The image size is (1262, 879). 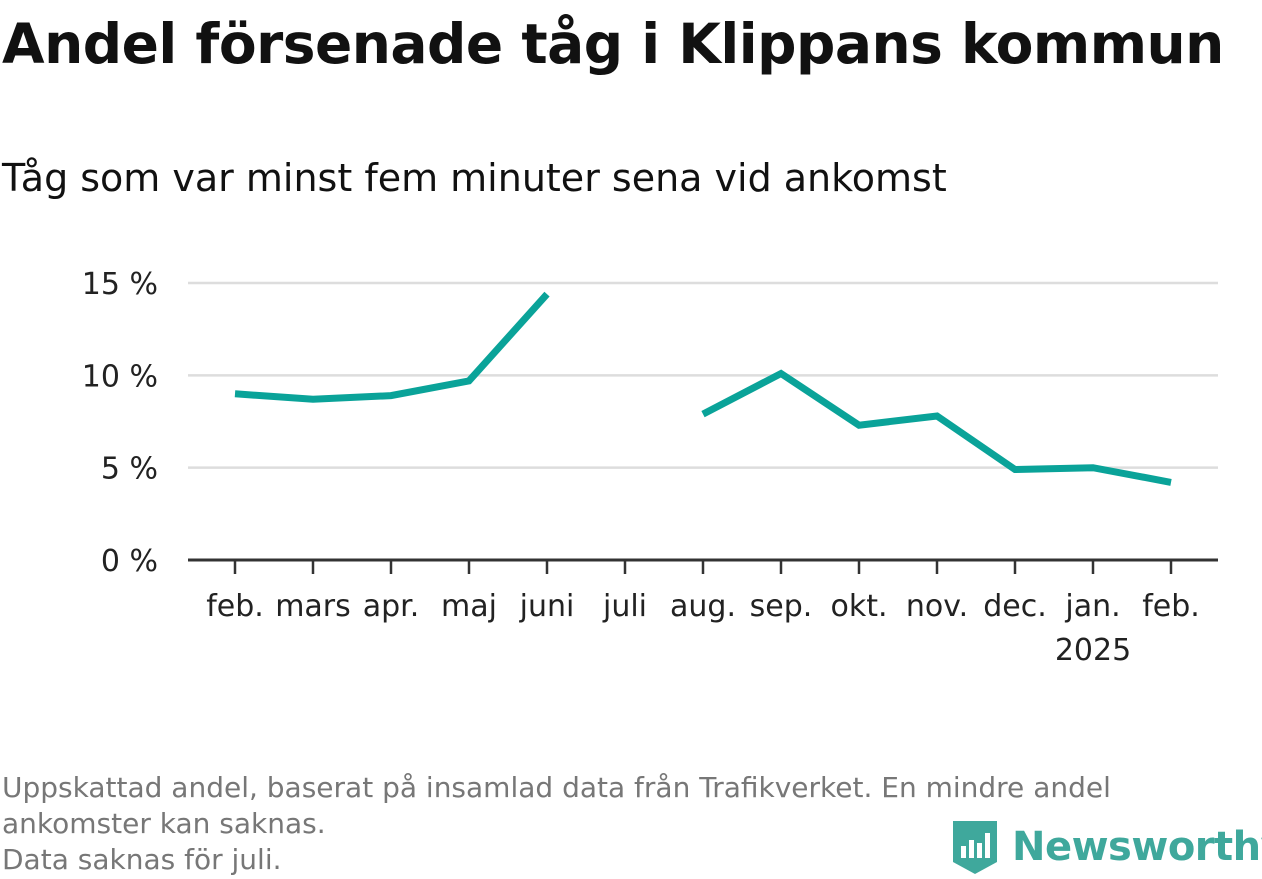 I want to click on x-tick-label: dec., so click(x=1015, y=606).